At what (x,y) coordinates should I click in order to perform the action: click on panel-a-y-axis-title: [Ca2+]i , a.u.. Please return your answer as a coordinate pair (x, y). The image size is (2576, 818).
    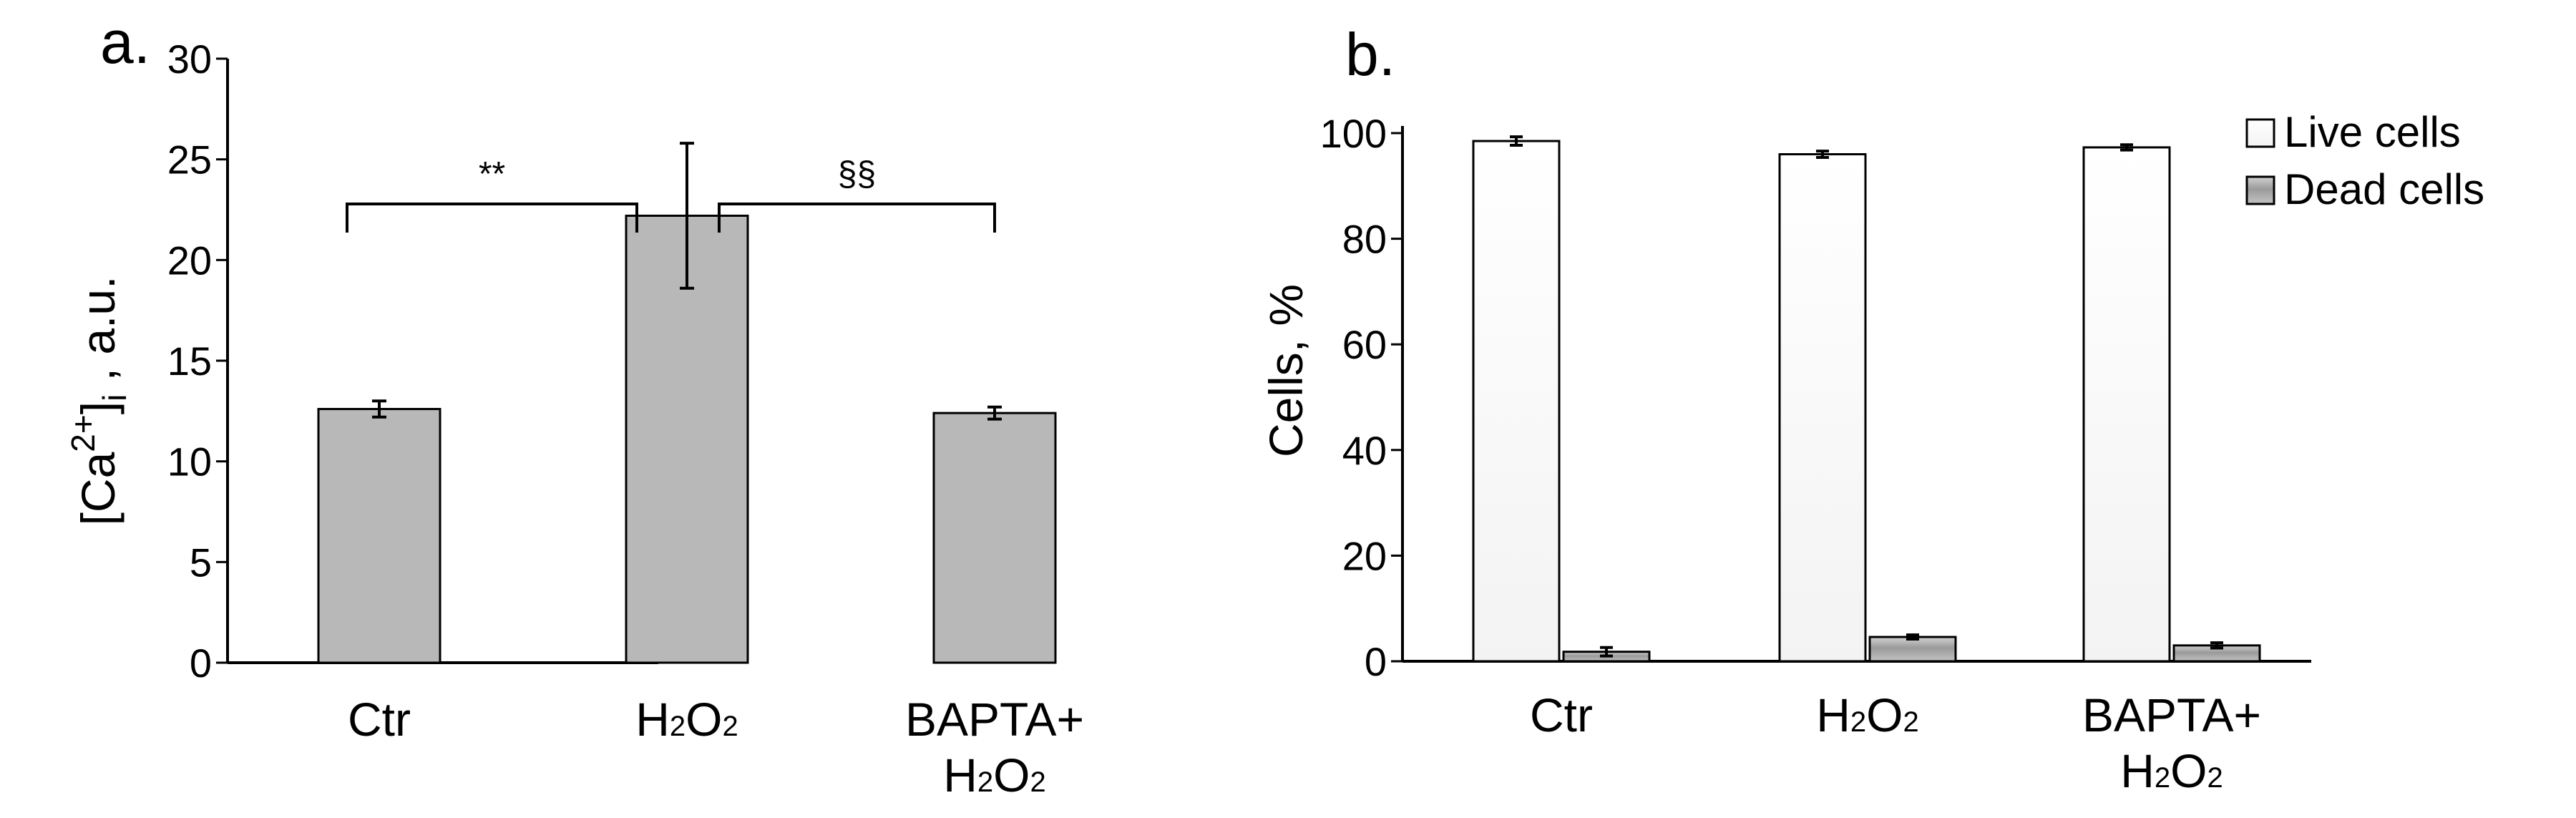
    Looking at the image, I should click on (98, 401).